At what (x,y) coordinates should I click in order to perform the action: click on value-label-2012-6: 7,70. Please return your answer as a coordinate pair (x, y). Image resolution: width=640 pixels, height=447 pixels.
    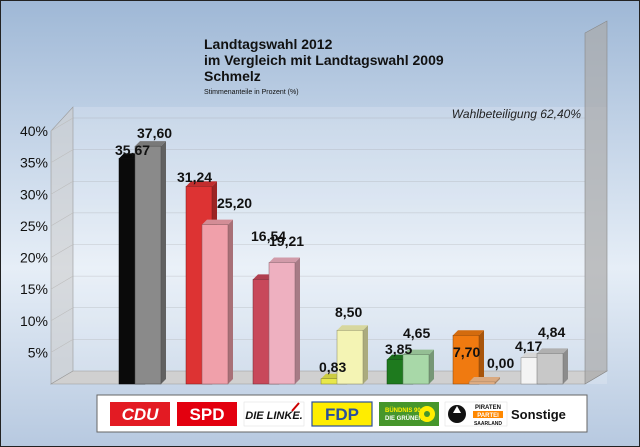
    Looking at the image, I should click on (466, 352).